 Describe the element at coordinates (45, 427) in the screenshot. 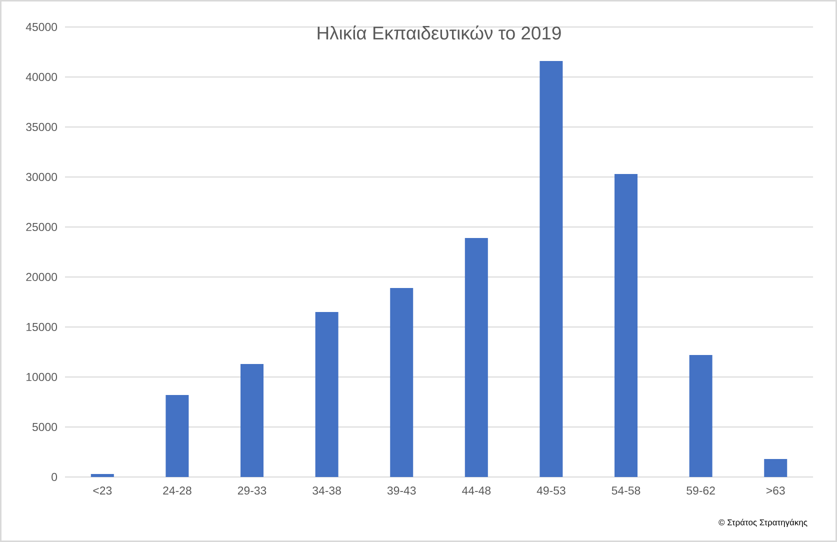

I see `y-tick-label: 5000` at that location.